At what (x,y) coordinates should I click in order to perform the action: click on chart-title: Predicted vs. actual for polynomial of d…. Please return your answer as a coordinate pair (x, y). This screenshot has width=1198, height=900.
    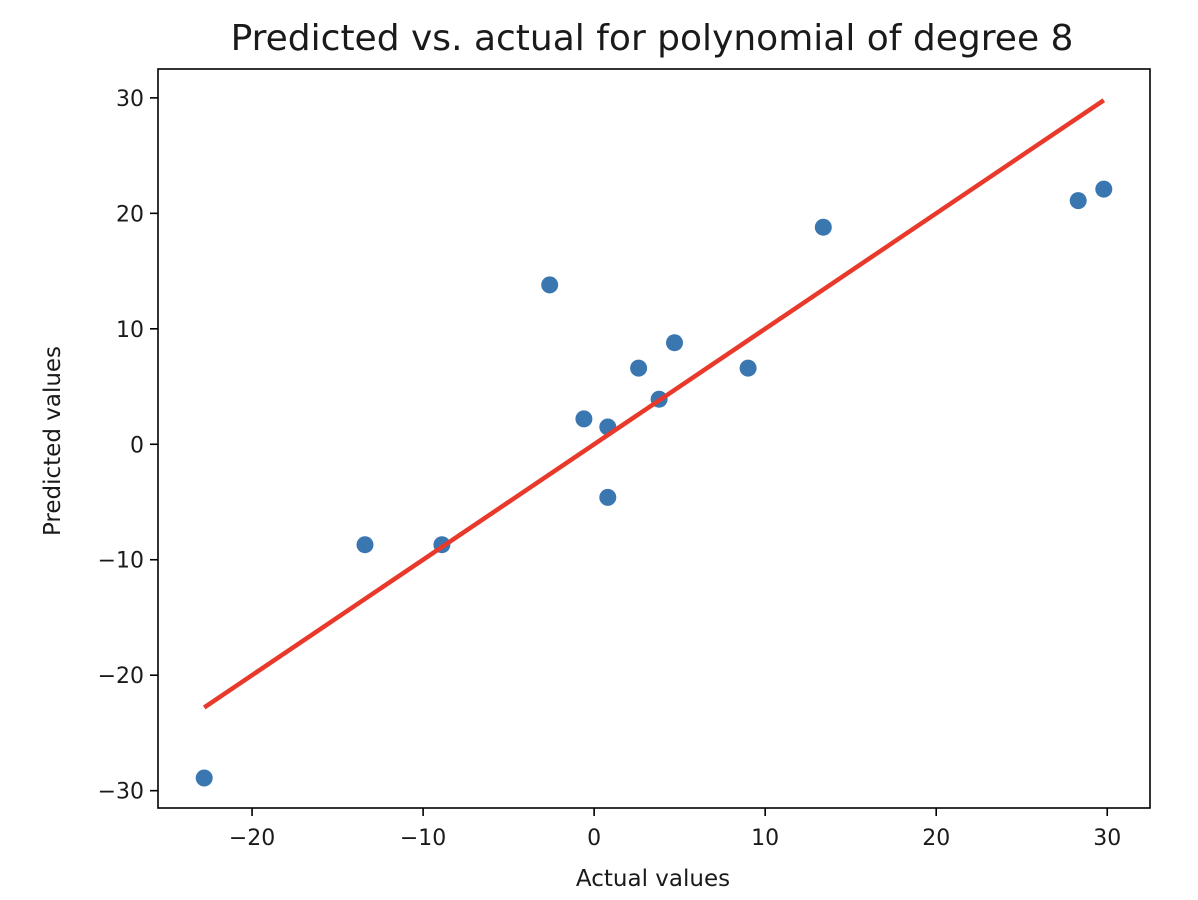
    Looking at the image, I should click on (652, 38).